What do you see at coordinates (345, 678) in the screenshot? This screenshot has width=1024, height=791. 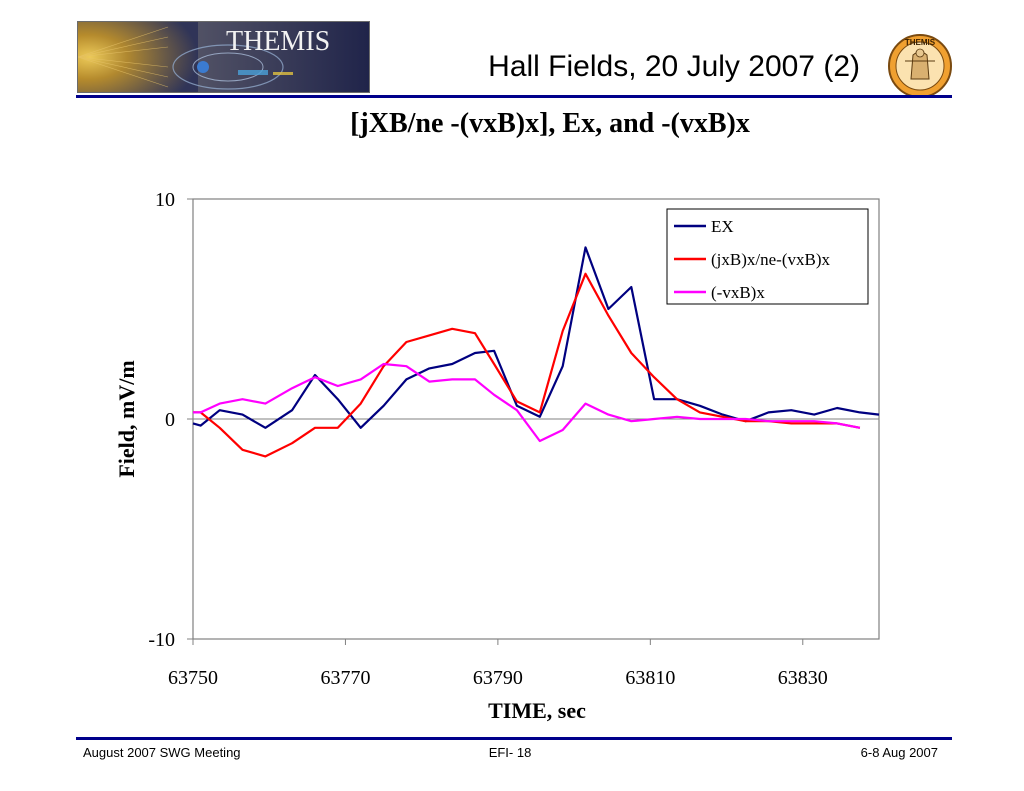 I see `x-tick-label: 63770` at bounding box center [345, 678].